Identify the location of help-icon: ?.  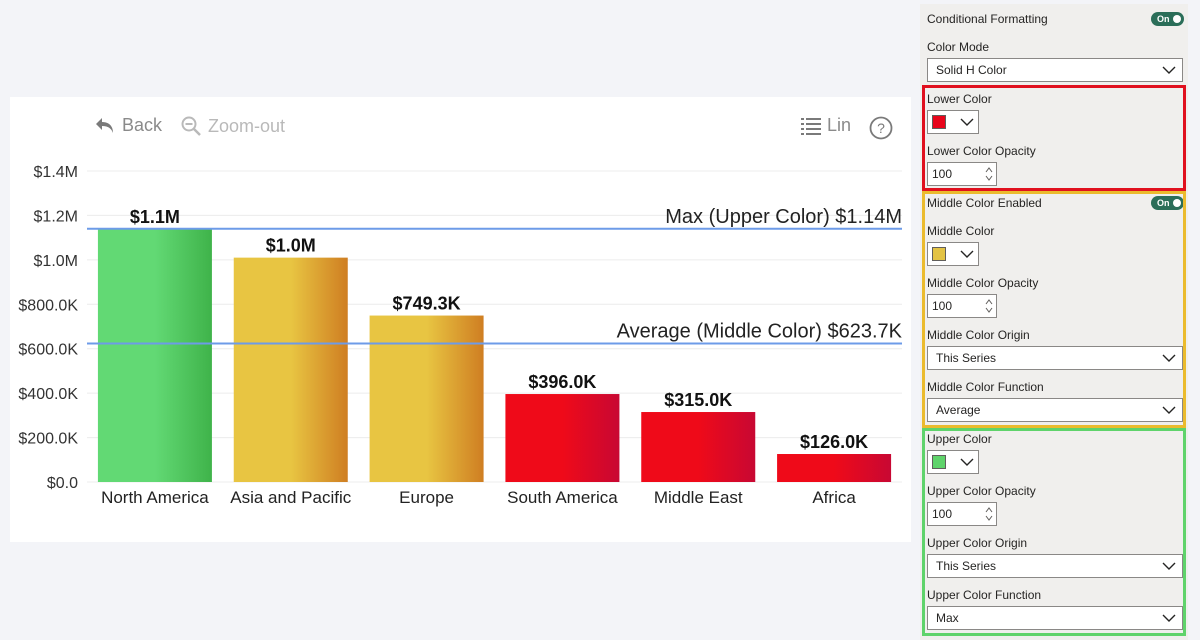
(881, 128).